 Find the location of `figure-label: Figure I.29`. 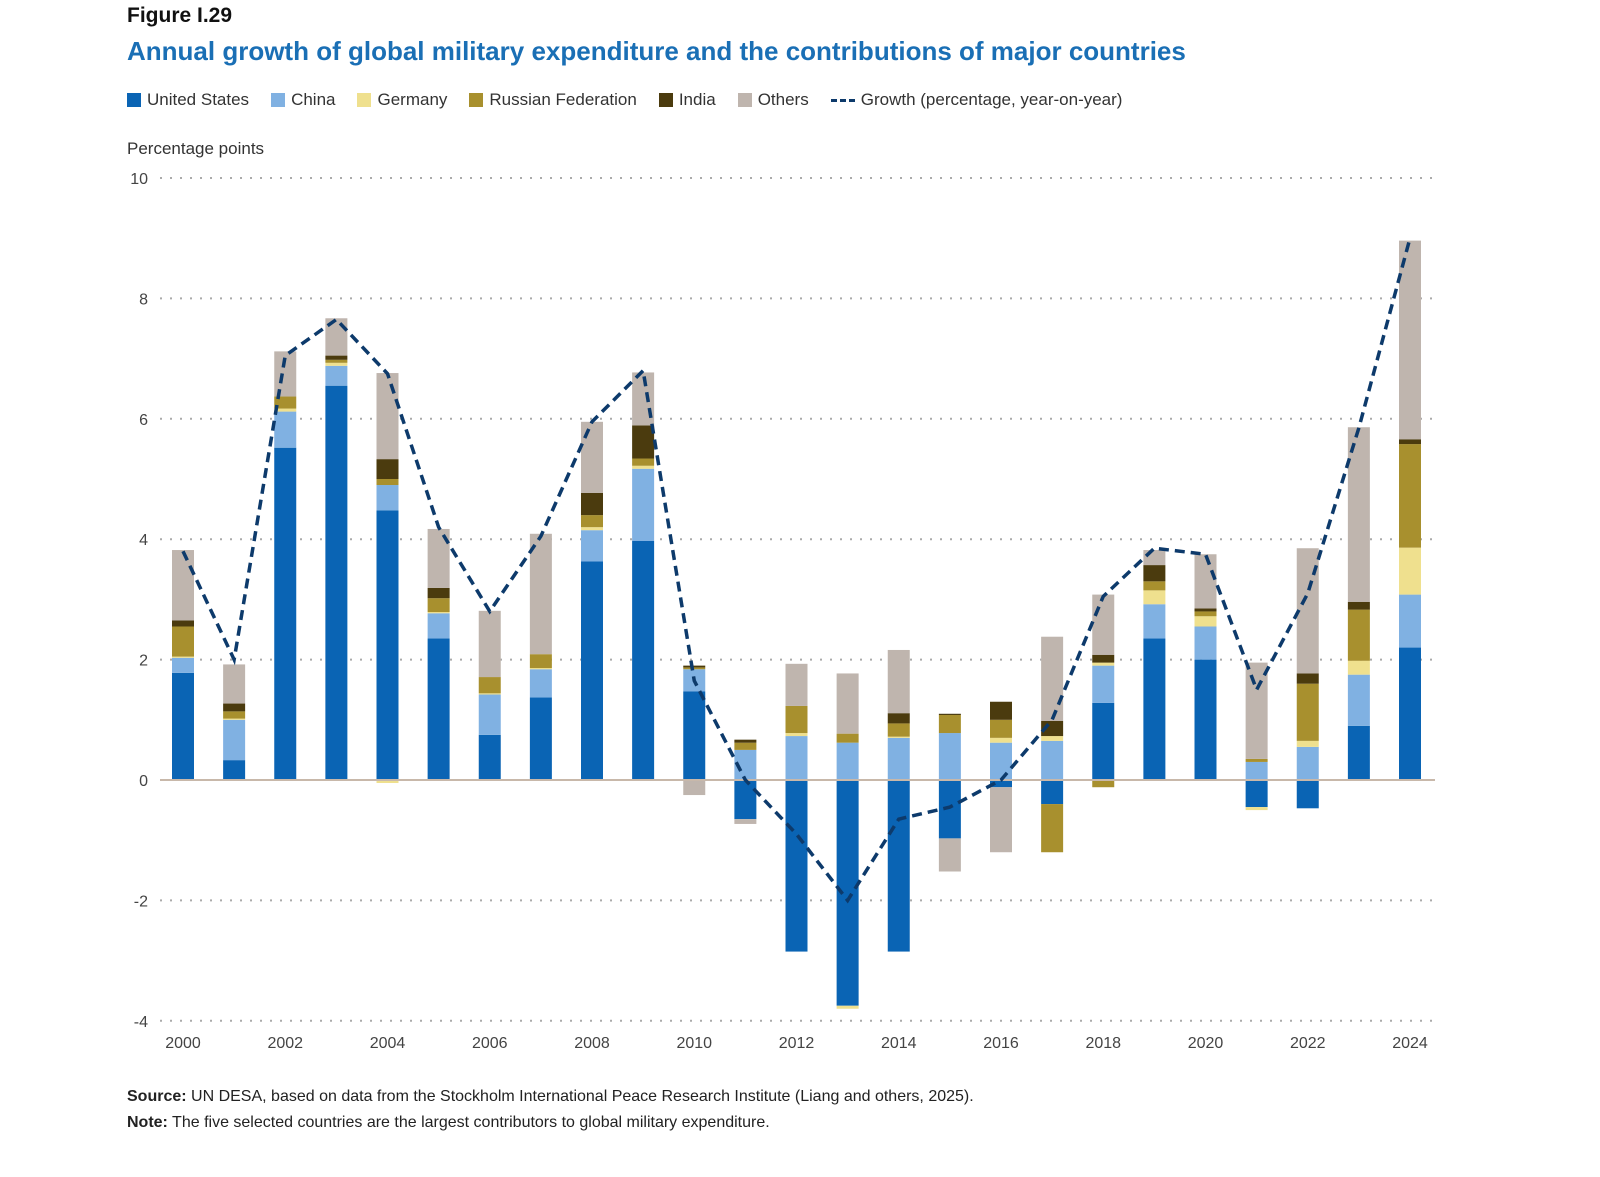

figure-label: Figure I.29 is located at coordinates (180, 15).